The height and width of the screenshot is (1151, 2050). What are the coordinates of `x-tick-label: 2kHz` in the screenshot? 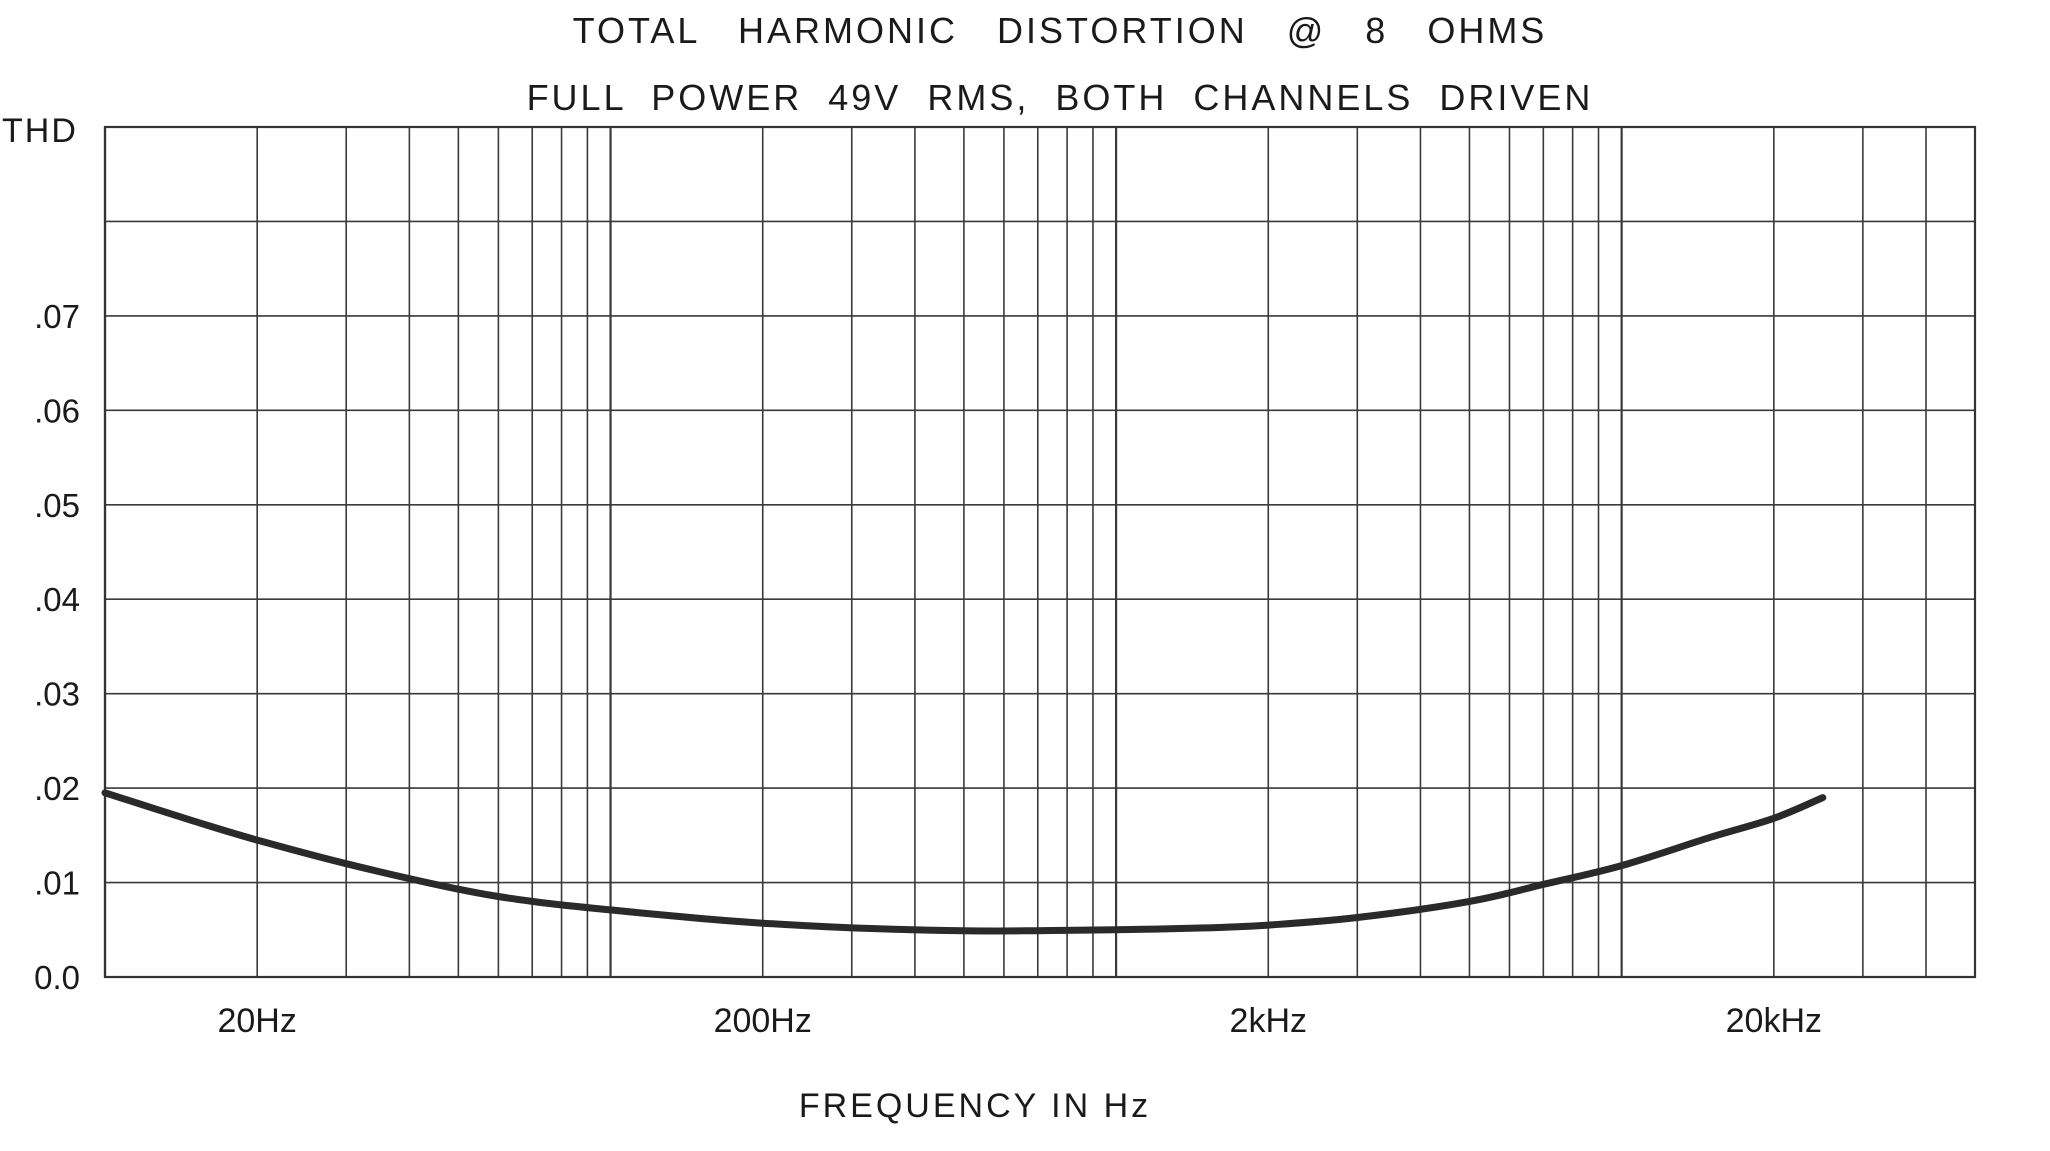 It's located at (1268, 1021).